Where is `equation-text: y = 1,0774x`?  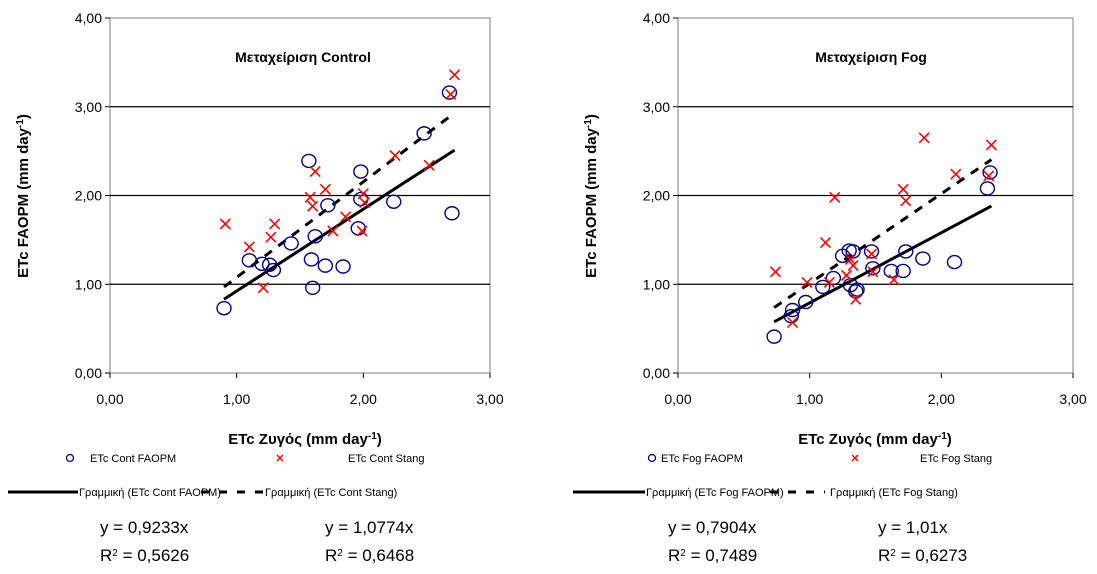 equation-text: y = 1,0774x is located at coordinates (369, 527).